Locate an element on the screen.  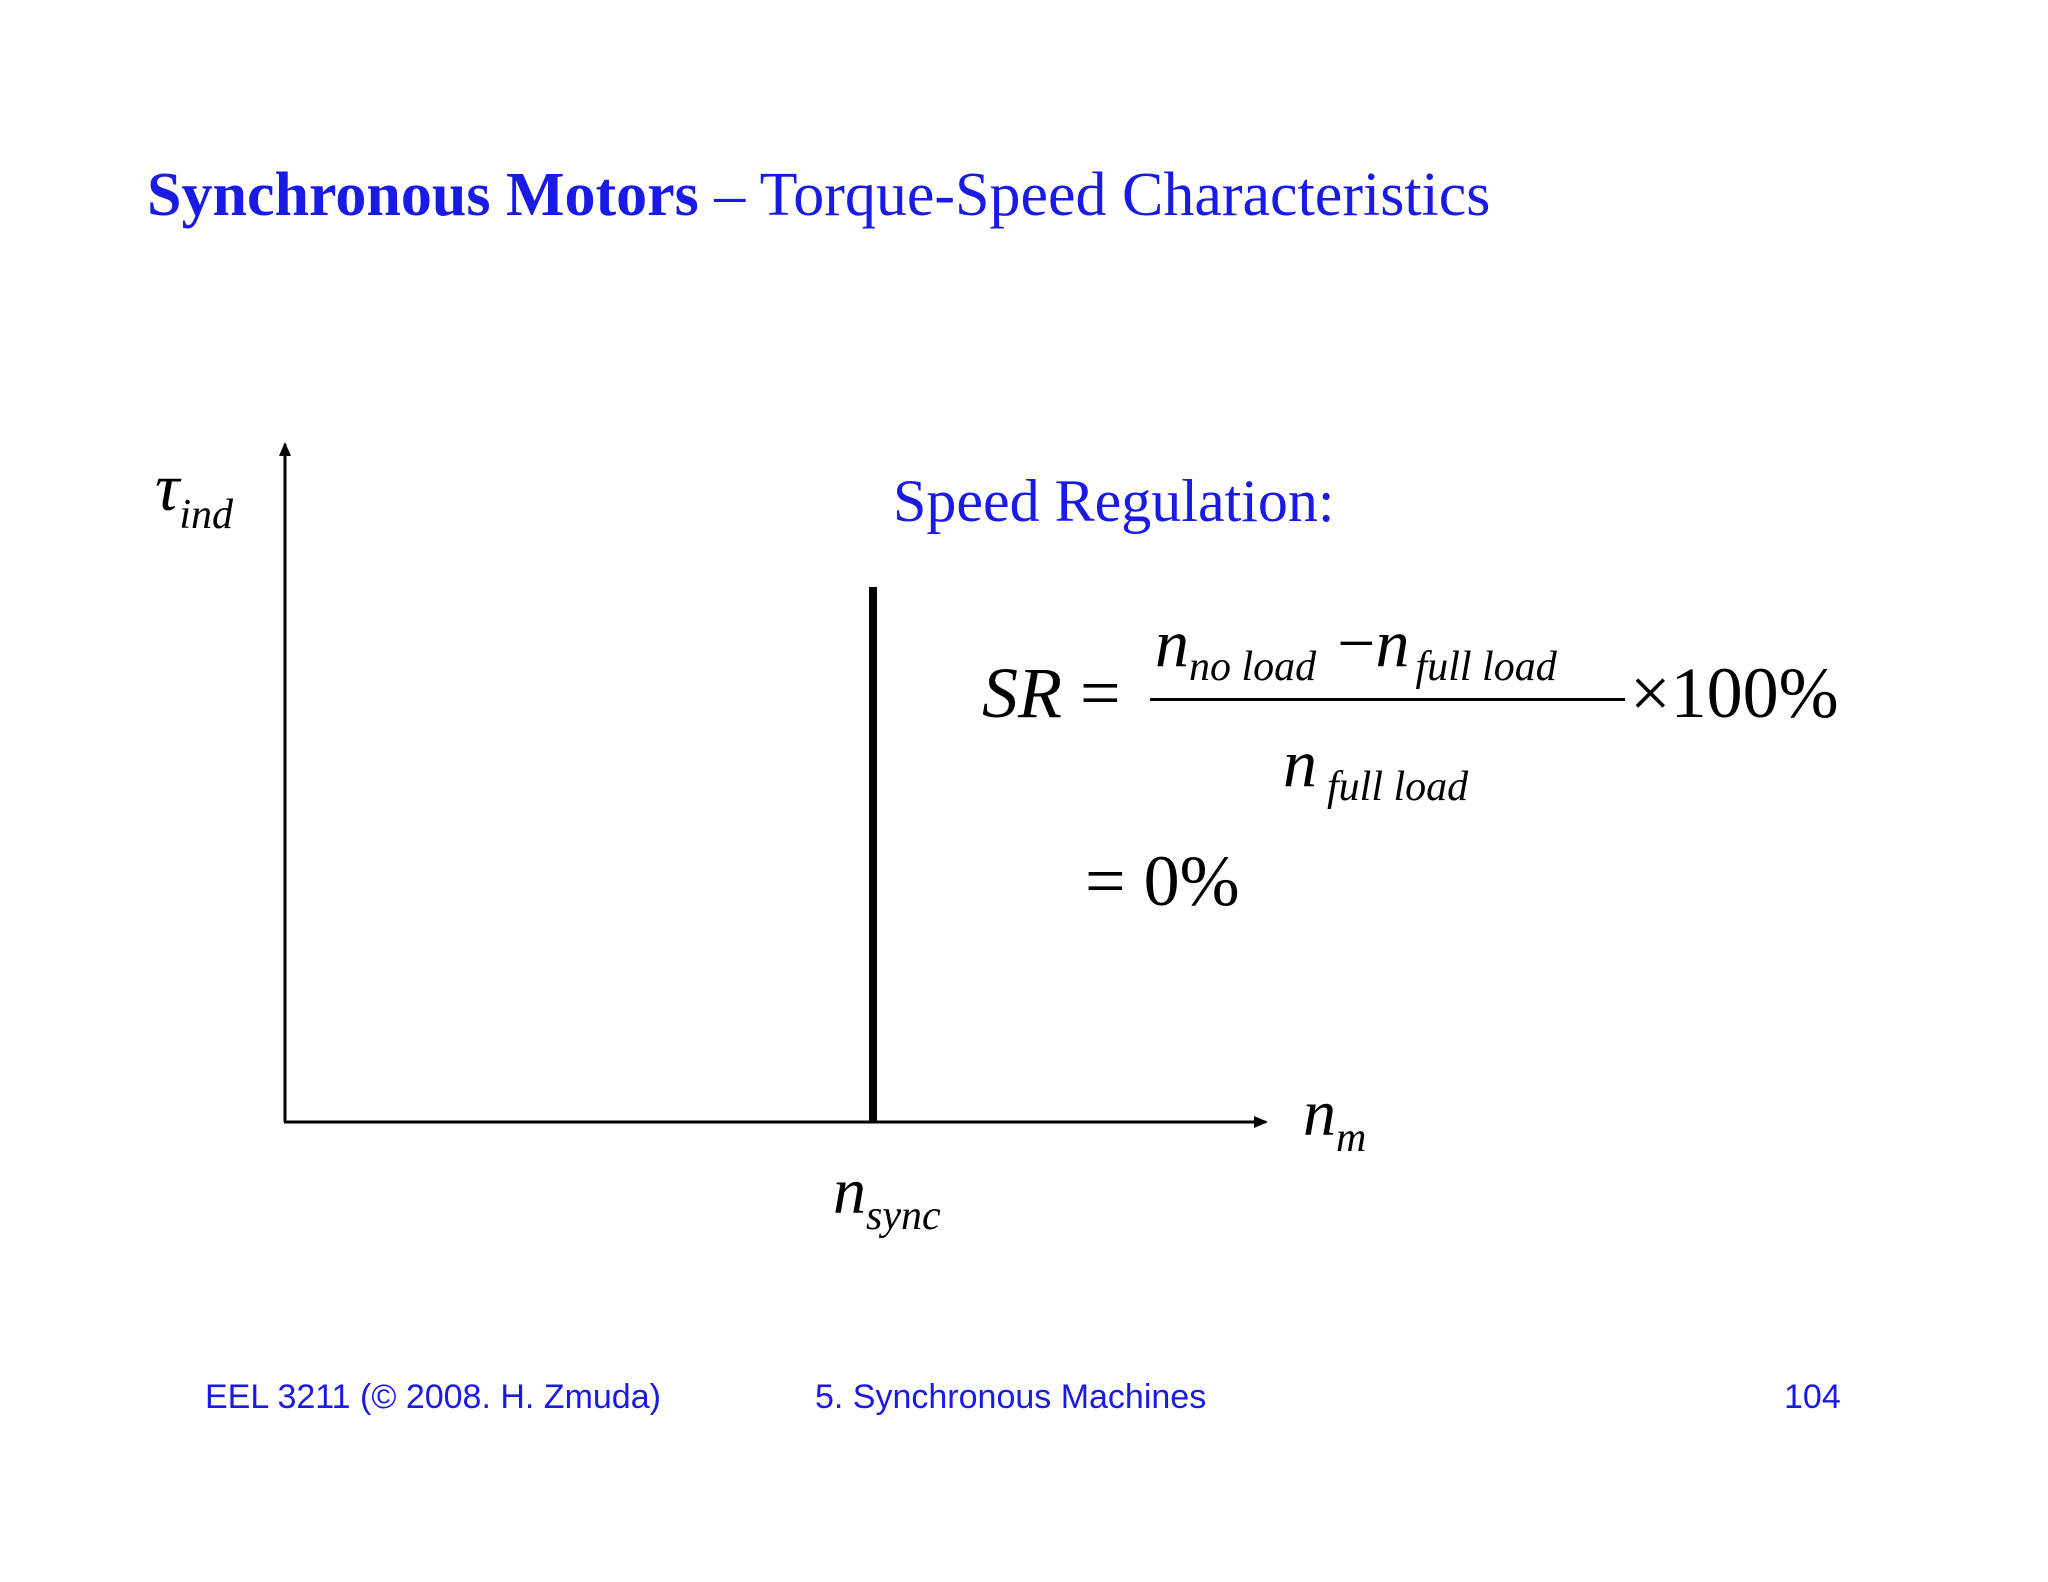
sr-result: = 0% is located at coordinates (1162, 881).